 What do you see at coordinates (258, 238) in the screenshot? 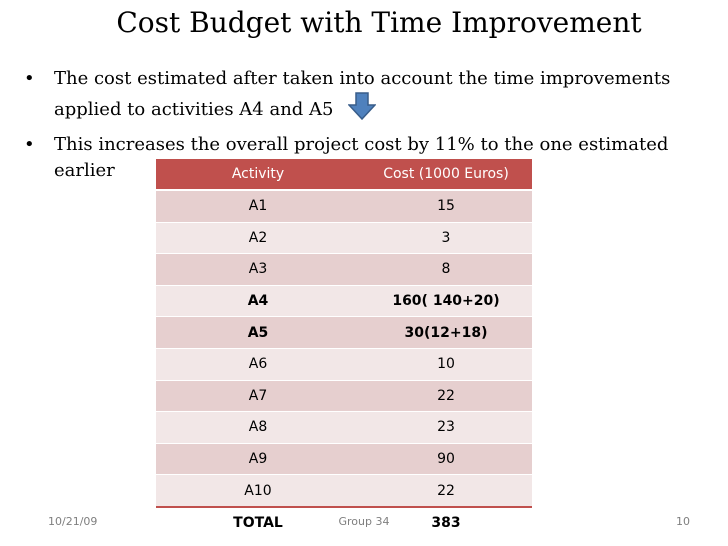
I see `activity-cell: A2` at bounding box center [258, 238].